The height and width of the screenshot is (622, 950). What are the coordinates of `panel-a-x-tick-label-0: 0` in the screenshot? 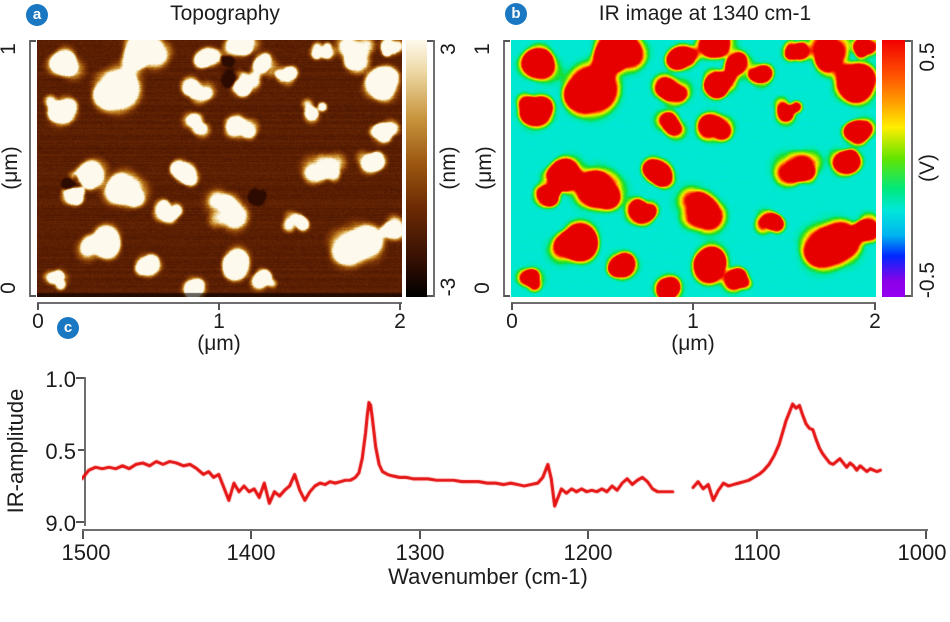 It's located at (38, 321).